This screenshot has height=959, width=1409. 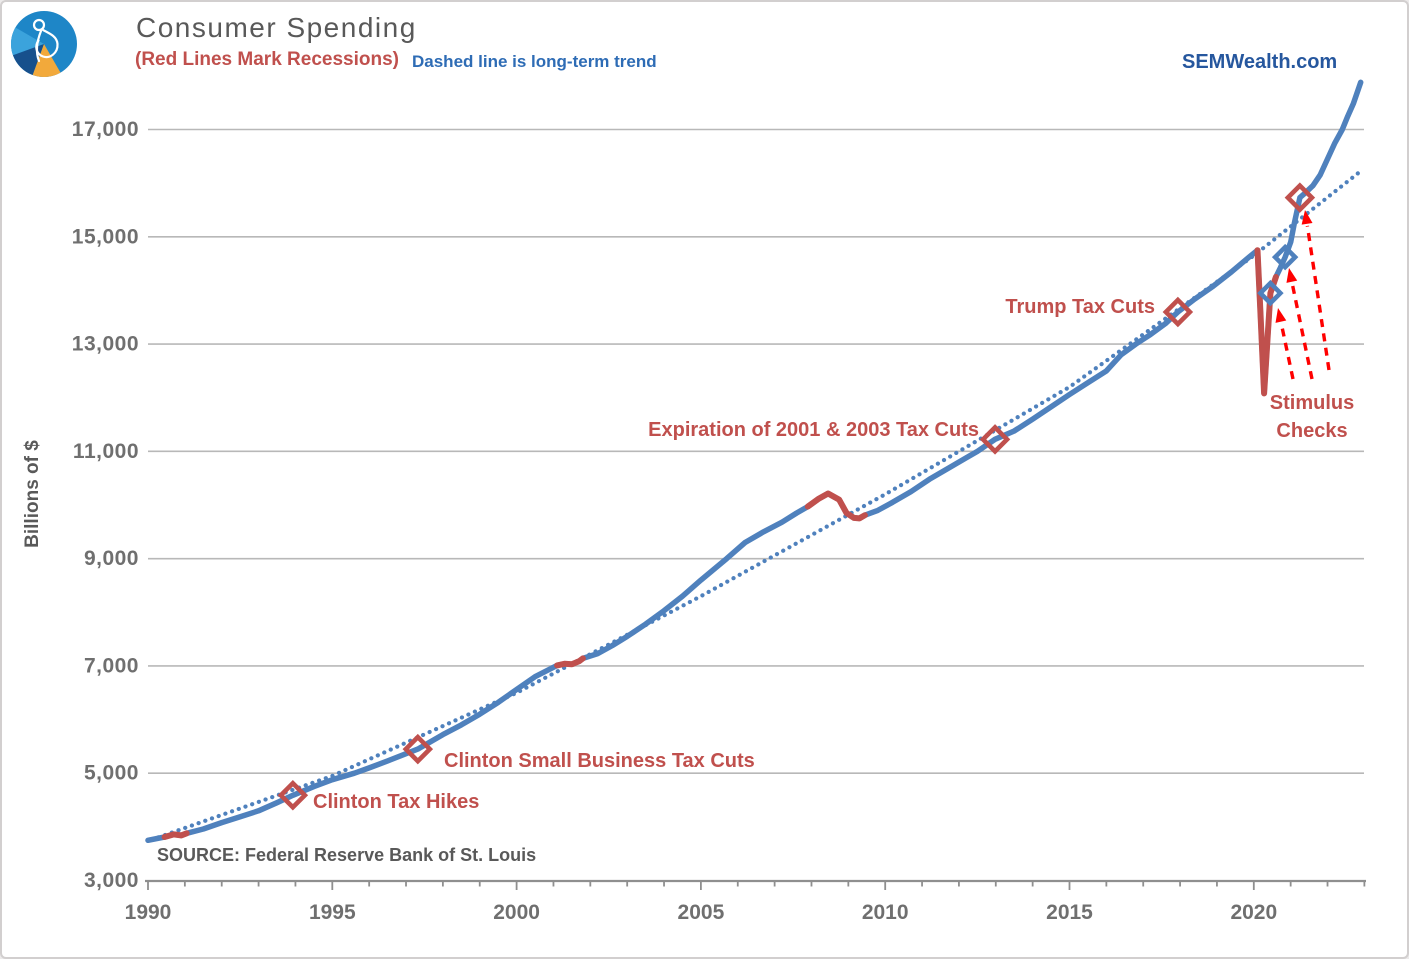 What do you see at coordinates (1285, 257) in the screenshot?
I see `stimulus-check-2-diamond-marker` at bounding box center [1285, 257].